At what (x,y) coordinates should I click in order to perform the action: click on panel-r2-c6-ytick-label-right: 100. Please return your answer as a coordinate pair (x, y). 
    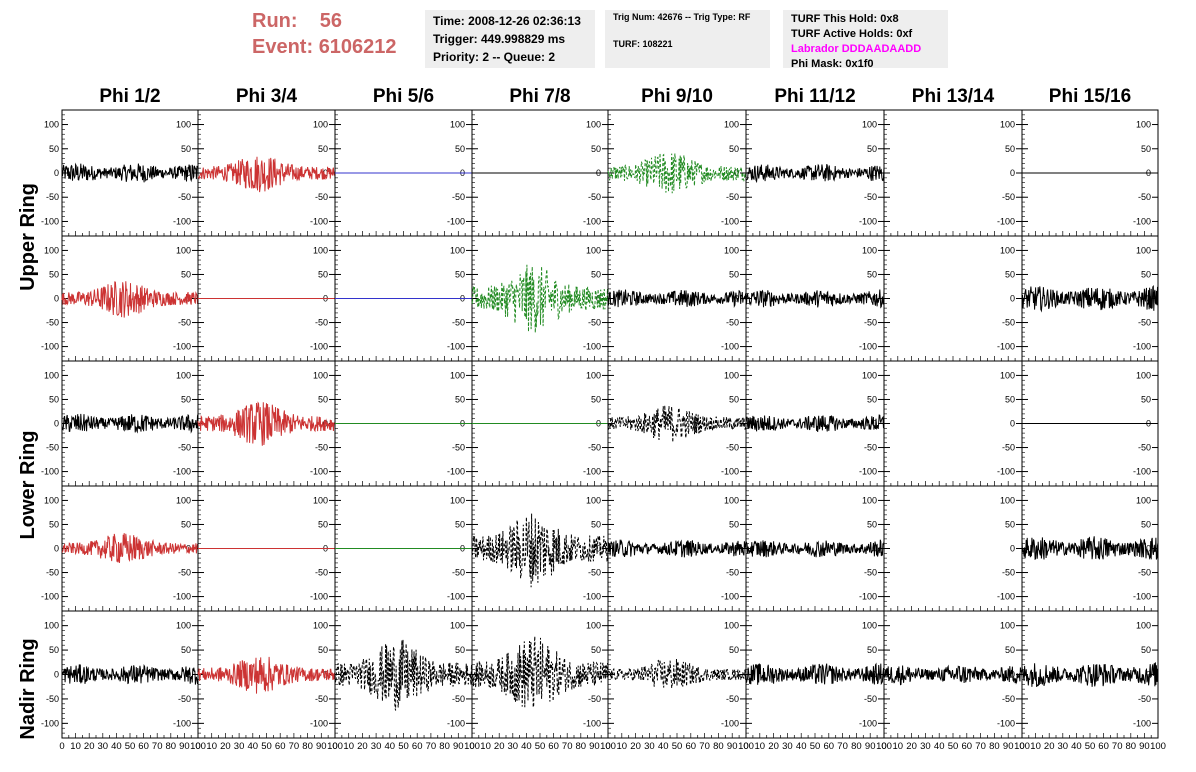
    Looking at the image, I should click on (869, 250).